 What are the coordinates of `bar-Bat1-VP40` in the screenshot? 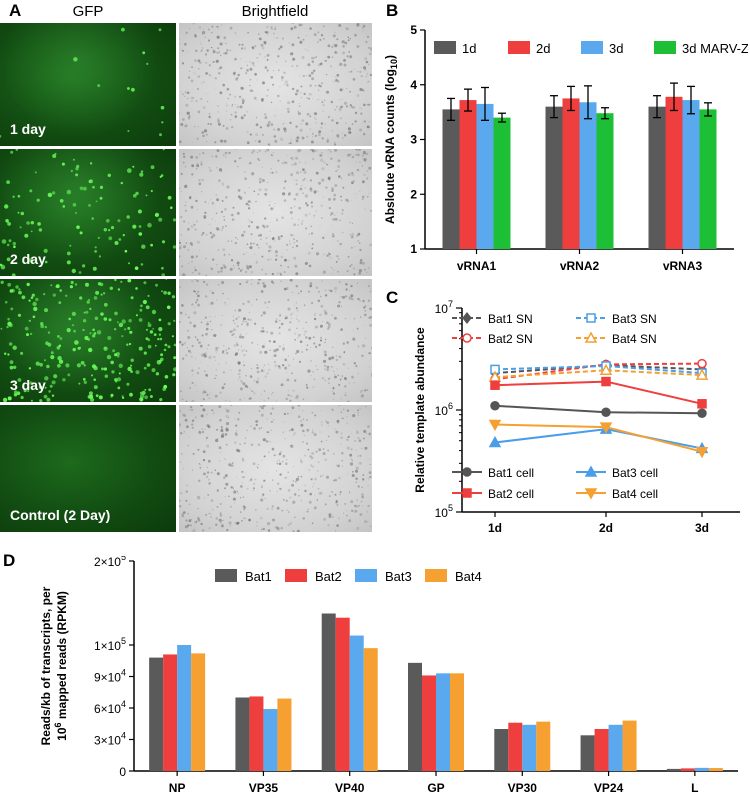 It's located at (328, 692).